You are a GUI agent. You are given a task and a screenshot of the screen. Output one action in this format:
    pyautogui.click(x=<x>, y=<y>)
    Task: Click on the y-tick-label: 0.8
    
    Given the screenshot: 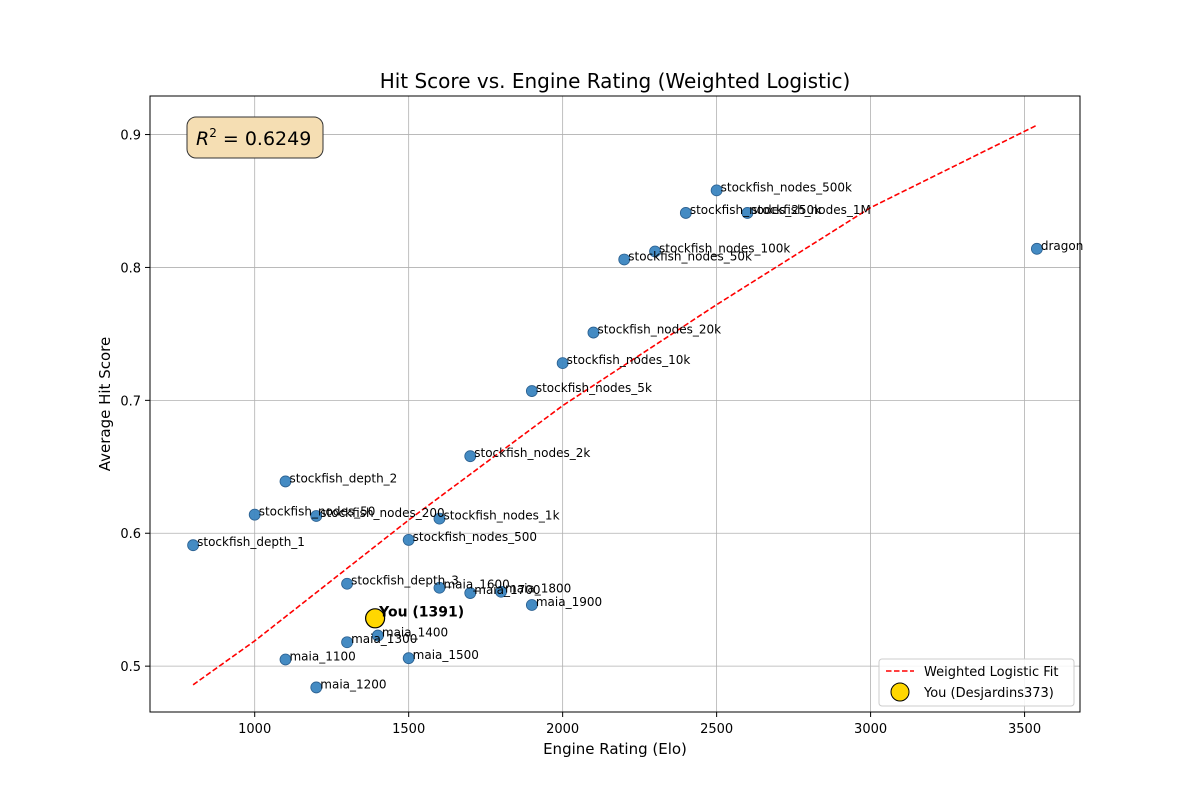 What is the action you would take?
    pyautogui.click(x=130, y=268)
    